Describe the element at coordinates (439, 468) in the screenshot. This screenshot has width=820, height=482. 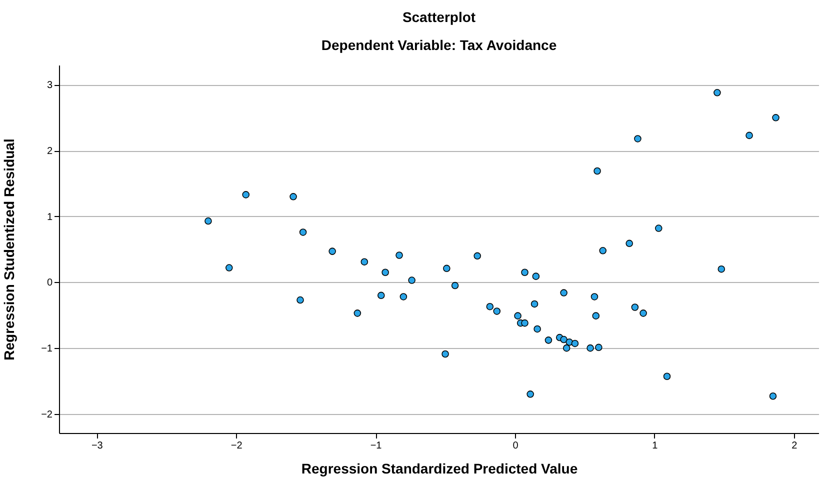
I see `x-axis-title: Regression Standardized Predicted Value` at that location.